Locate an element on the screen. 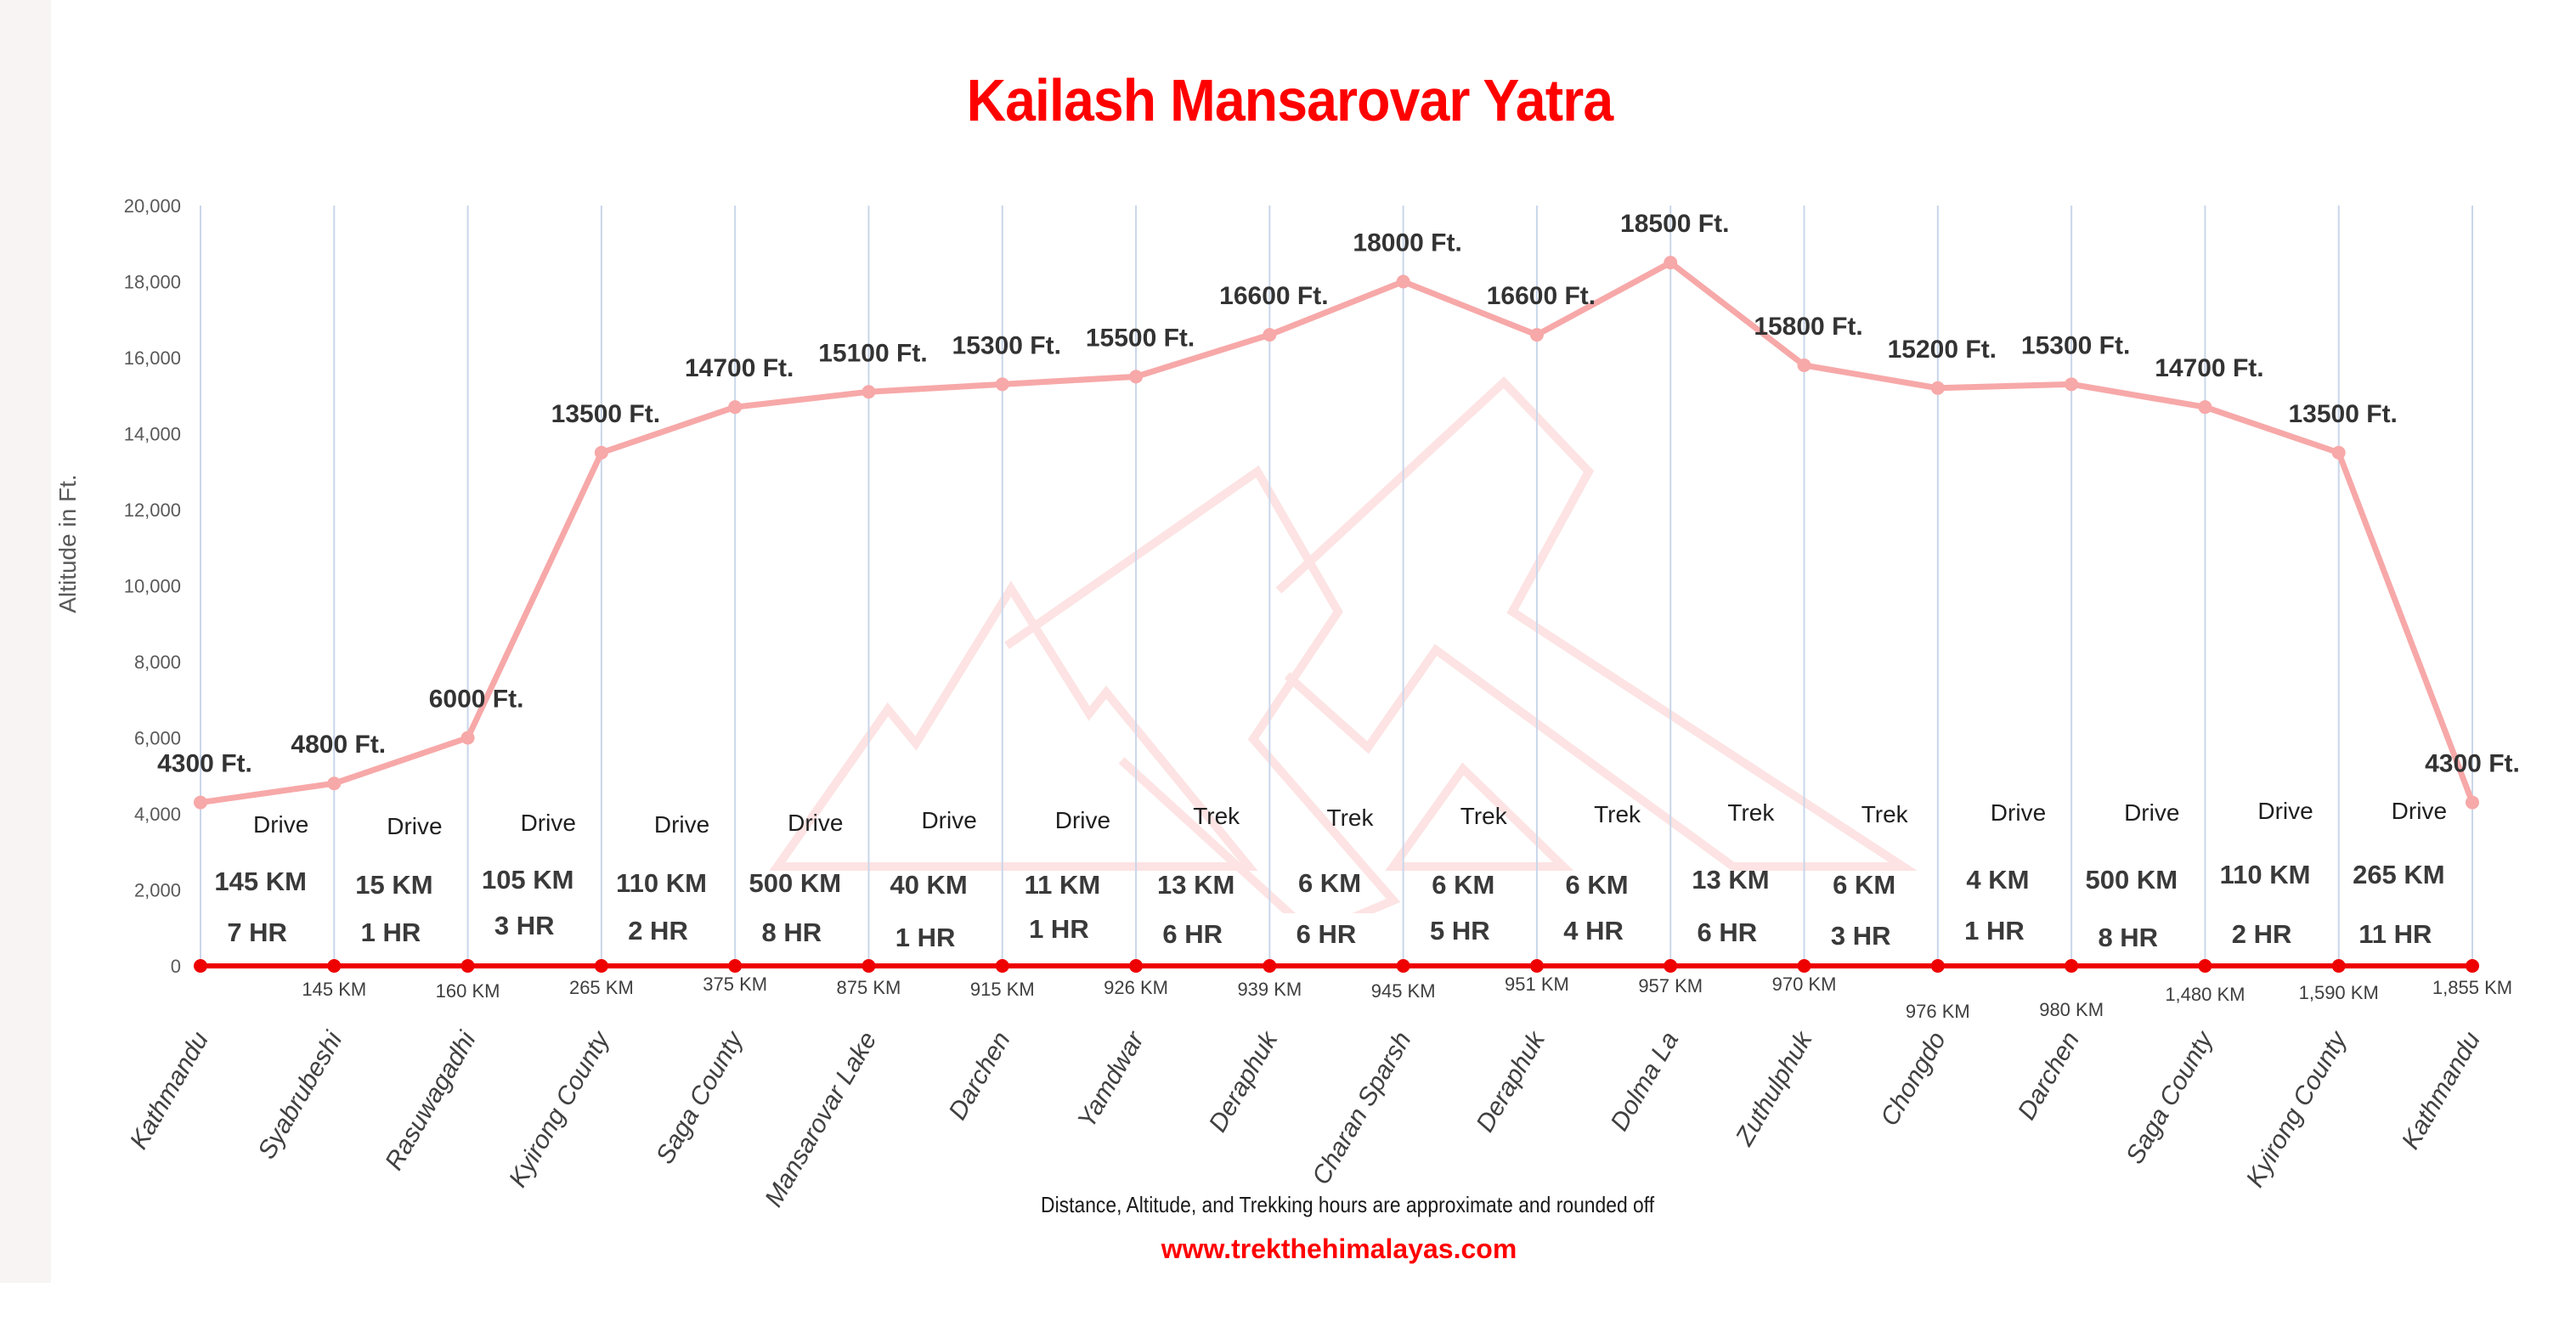  segment-annotation: Drive 4 KM 1 HR is located at coordinates (2005, 876).